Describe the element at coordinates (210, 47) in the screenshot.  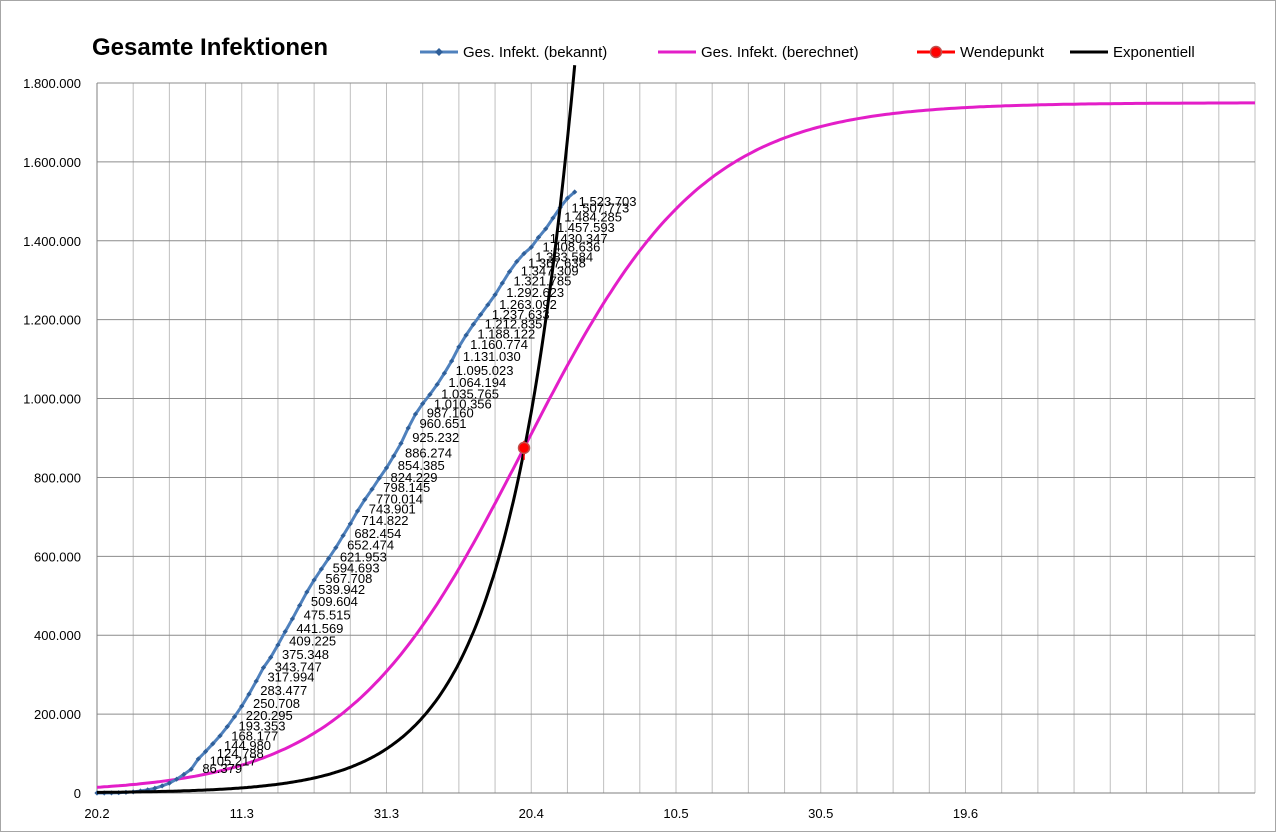
I see `chart-title: Gesamte Infektionen` at that location.